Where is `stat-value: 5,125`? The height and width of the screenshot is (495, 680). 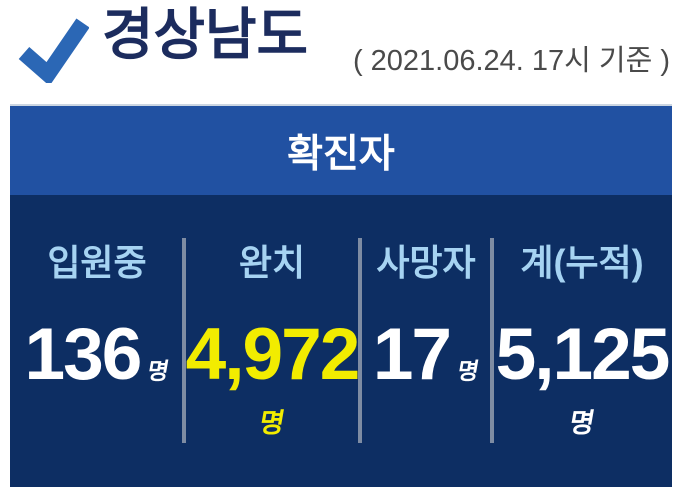 stat-value: 5,125 is located at coordinates (583, 355).